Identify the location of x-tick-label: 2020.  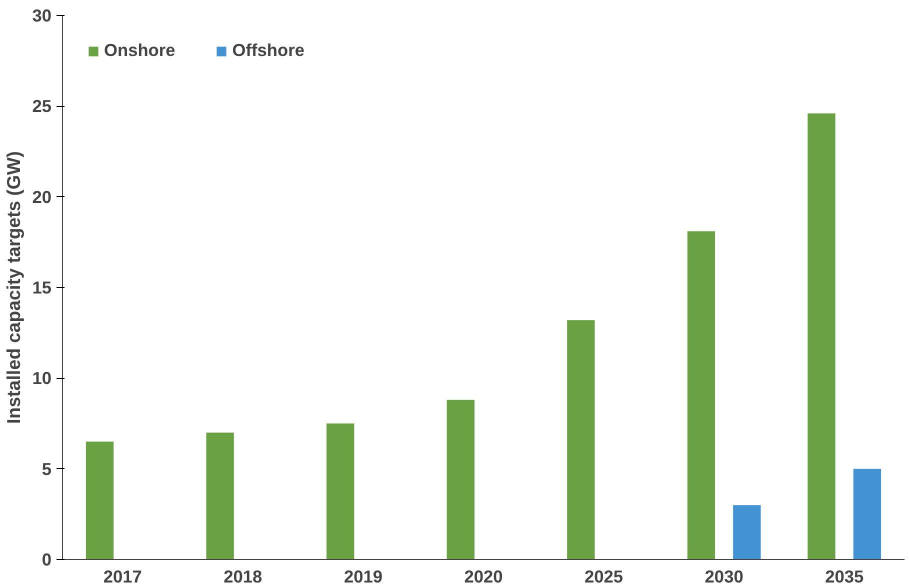
(483, 575).